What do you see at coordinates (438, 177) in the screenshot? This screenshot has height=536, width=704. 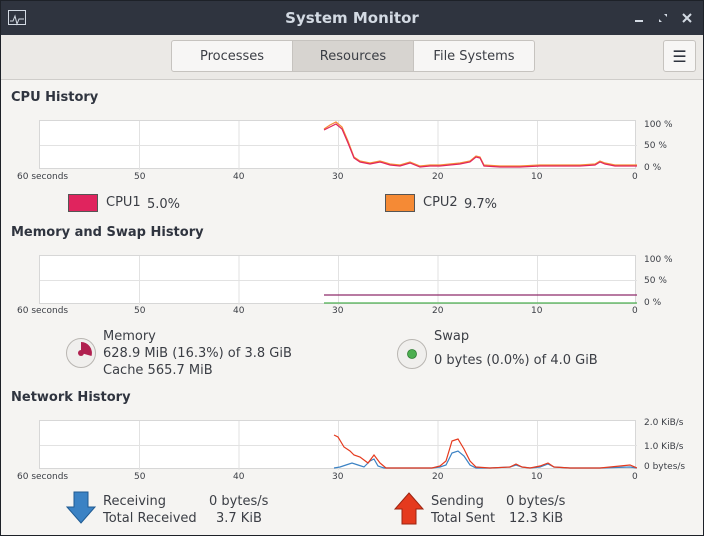 I see `cpu-x-tick-20: 20` at bounding box center [438, 177].